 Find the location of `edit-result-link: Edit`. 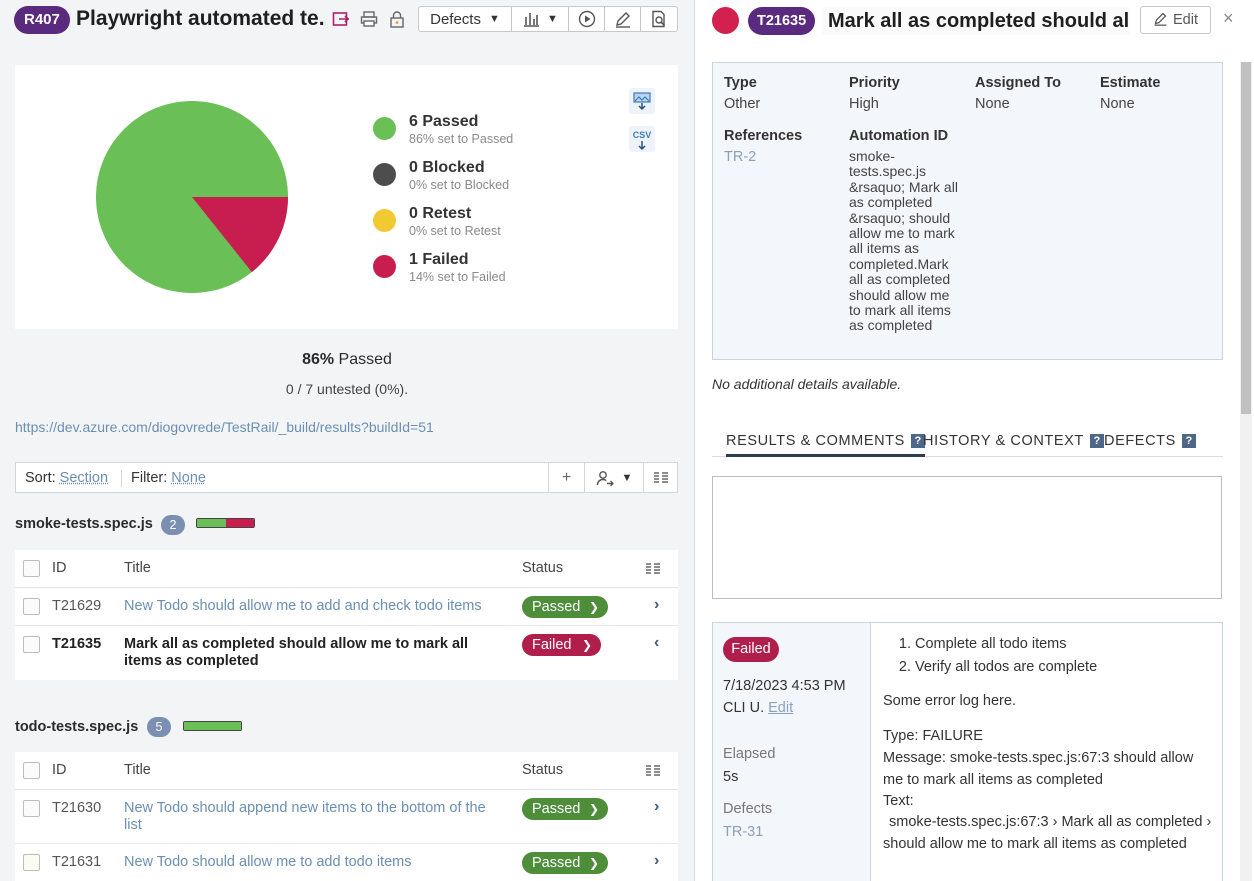

edit-result-link: Edit is located at coordinates (781, 708).